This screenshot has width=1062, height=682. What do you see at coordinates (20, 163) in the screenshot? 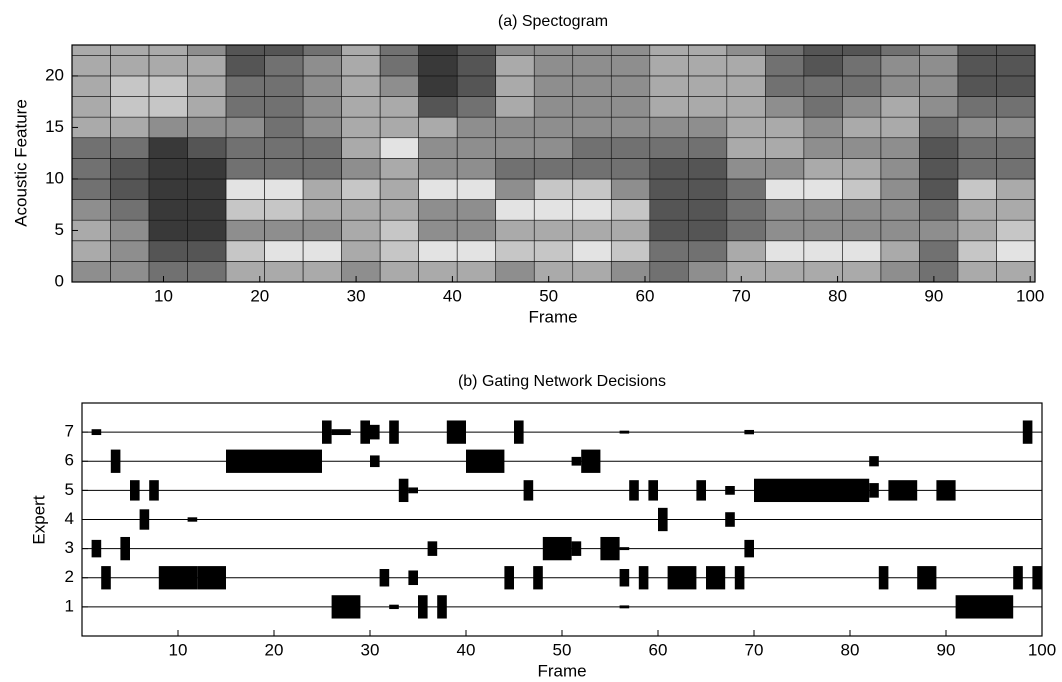
I see `y-axis-label: Acoustic Feature` at bounding box center [20, 163].